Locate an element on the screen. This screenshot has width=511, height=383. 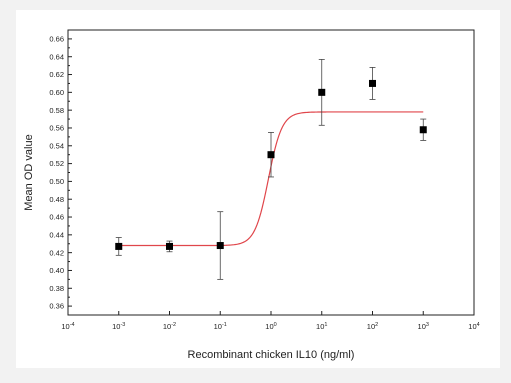
x-tick-label: 10¹ is located at coordinates (321, 326).